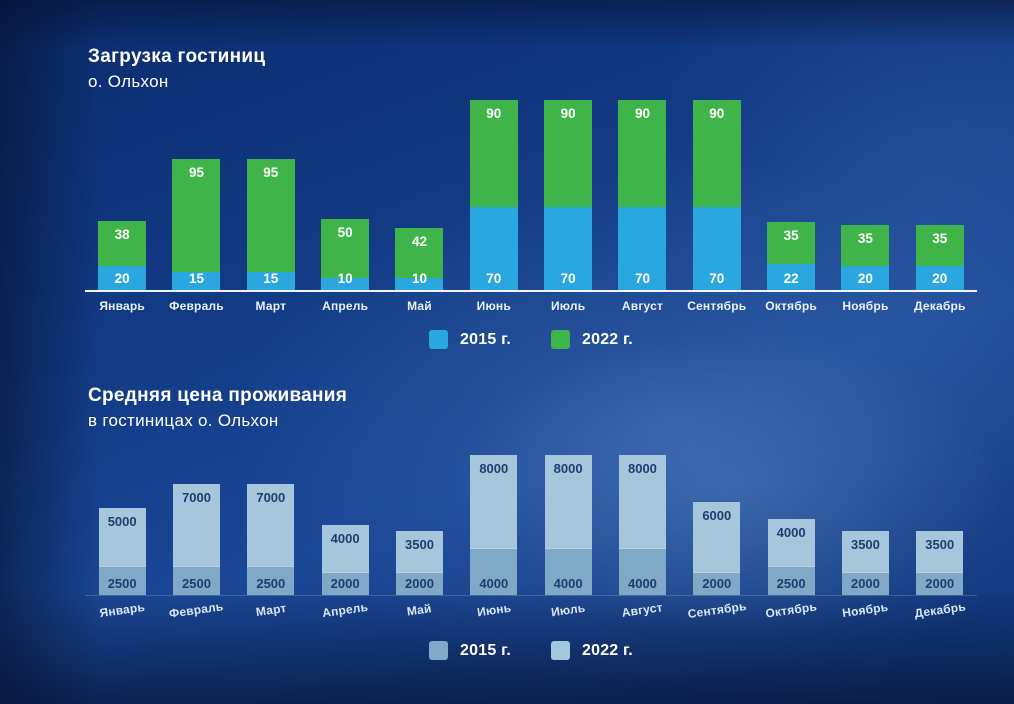 The image size is (1014, 704). Describe the element at coordinates (345, 610) in the screenshot. I see `month-label: Апрель` at that location.